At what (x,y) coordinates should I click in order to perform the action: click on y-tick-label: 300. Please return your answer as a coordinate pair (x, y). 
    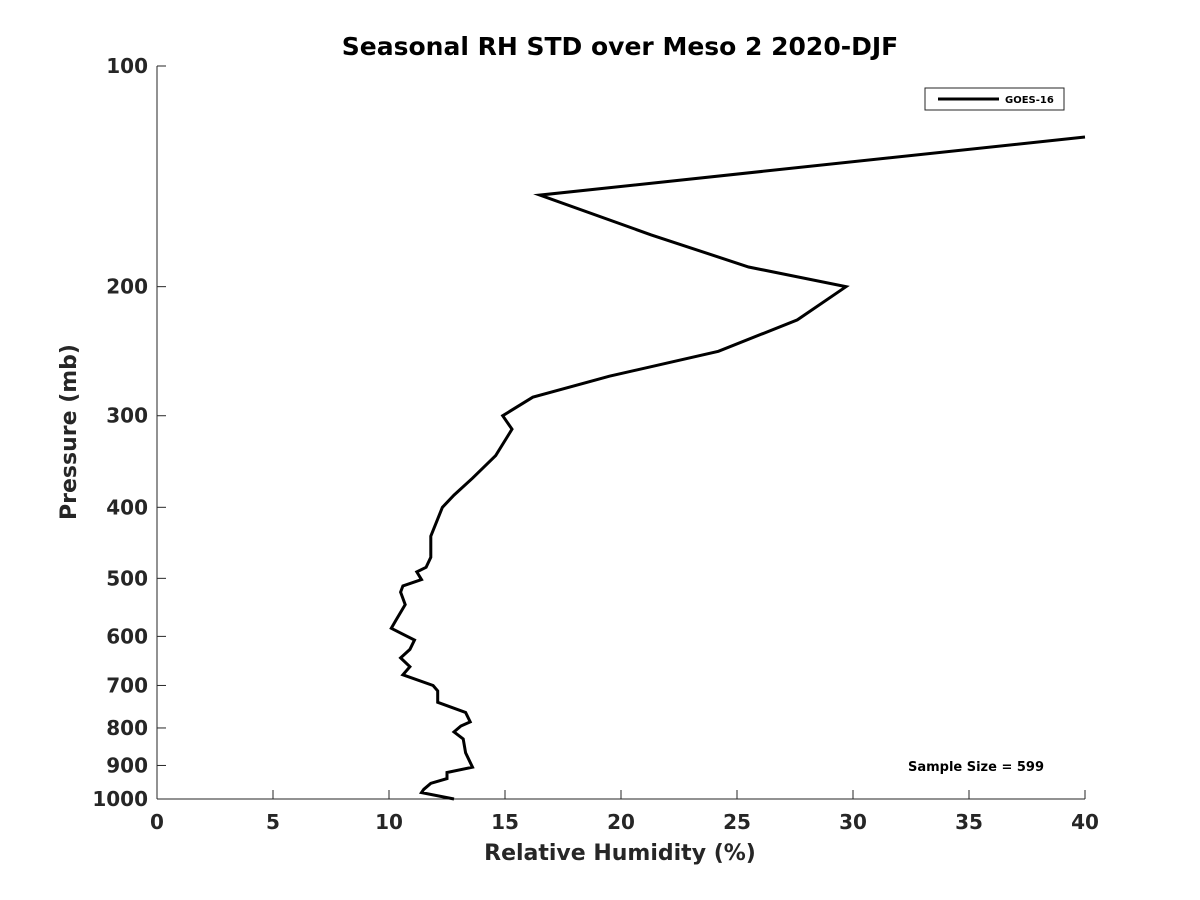
    Looking at the image, I should click on (127, 416).